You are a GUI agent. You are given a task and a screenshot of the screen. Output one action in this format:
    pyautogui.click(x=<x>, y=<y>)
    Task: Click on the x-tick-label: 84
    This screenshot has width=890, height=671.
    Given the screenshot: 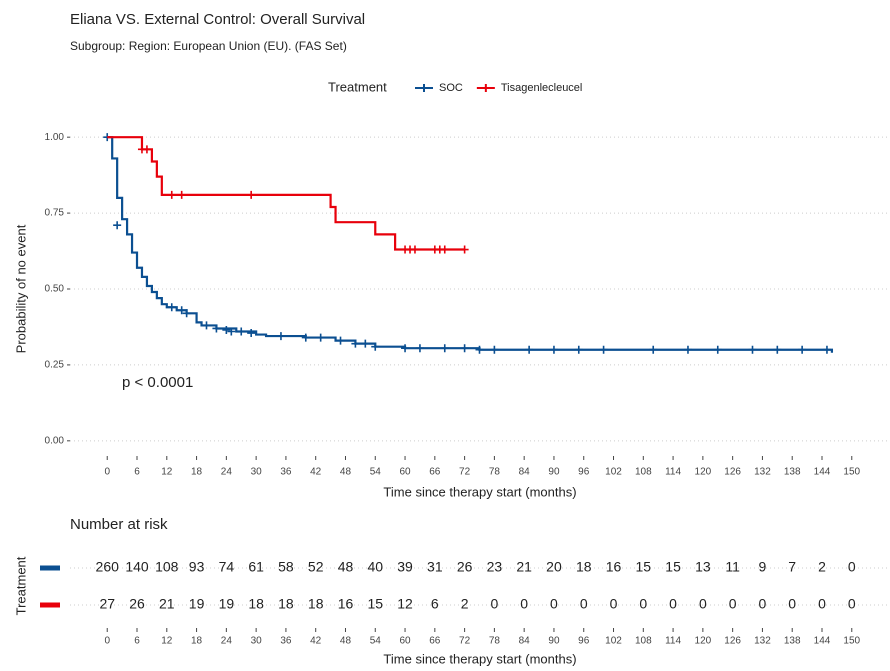 What is the action you would take?
    pyautogui.click(x=525, y=641)
    